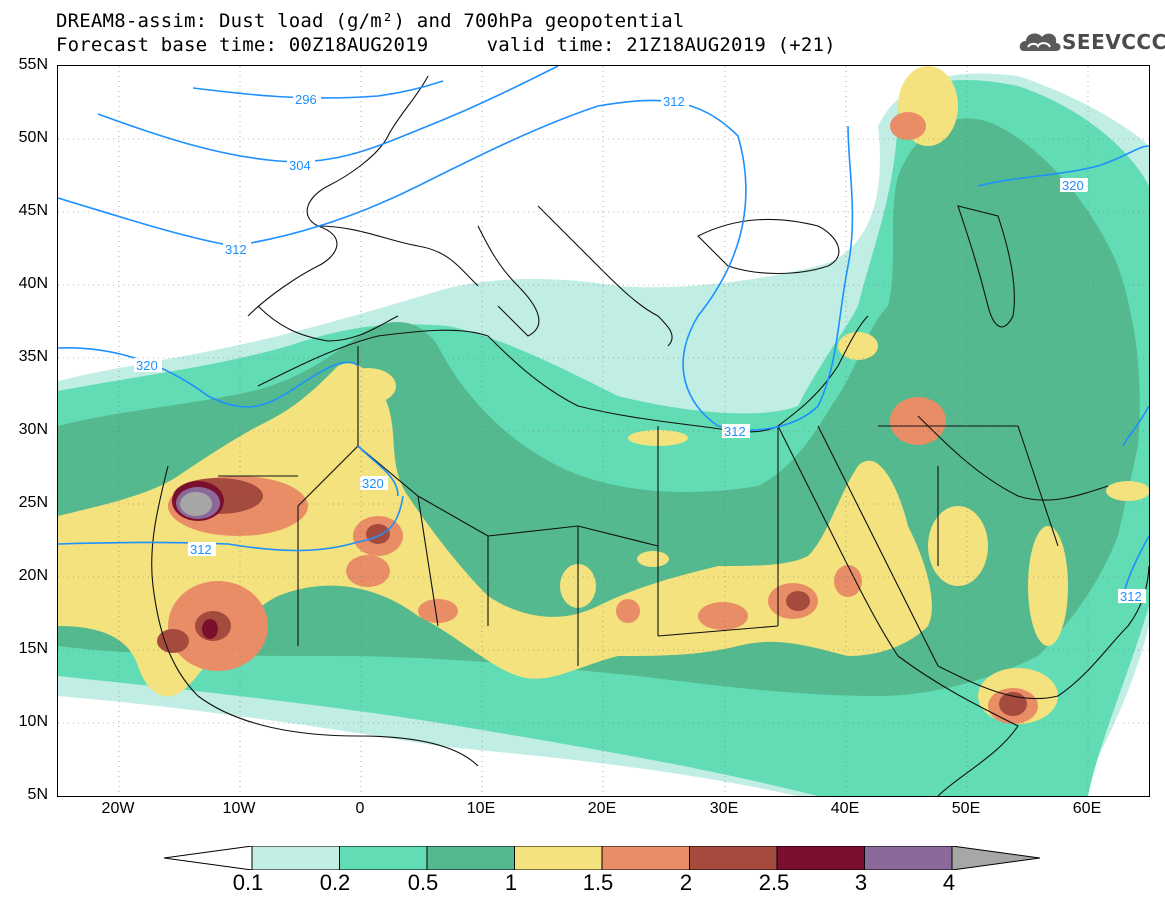 The width and height of the screenshot is (1165, 907). What do you see at coordinates (248, 882) in the screenshot?
I see `colorbar-label: 0.1` at bounding box center [248, 882].